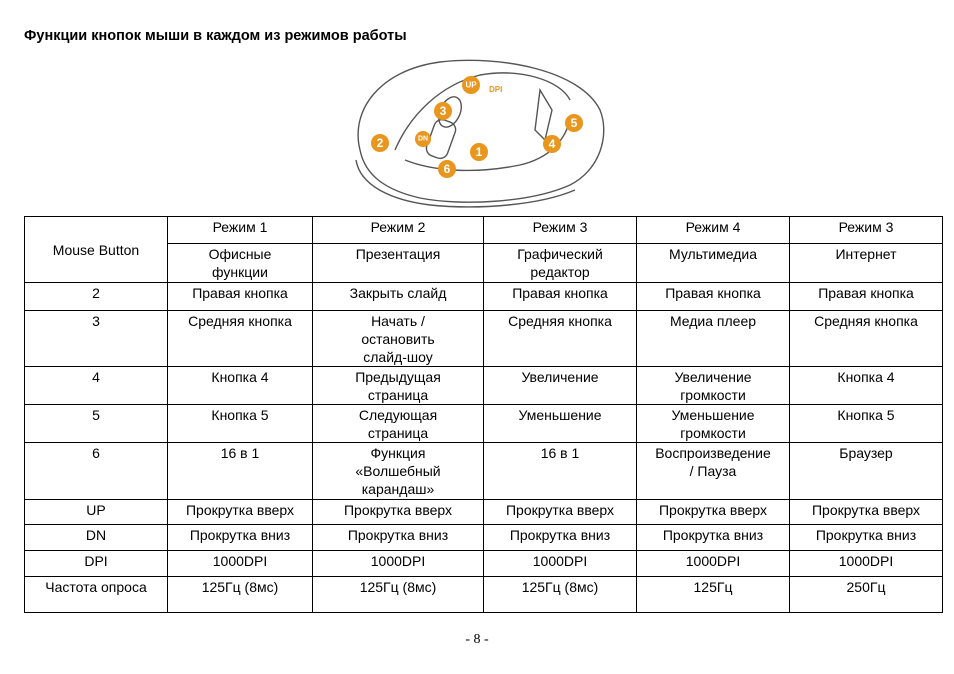 Image resolution: width=954 pixels, height=674 pixels. Describe the element at coordinates (866, 453) in the screenshot. I see `cell-line: Браузер` at that location.